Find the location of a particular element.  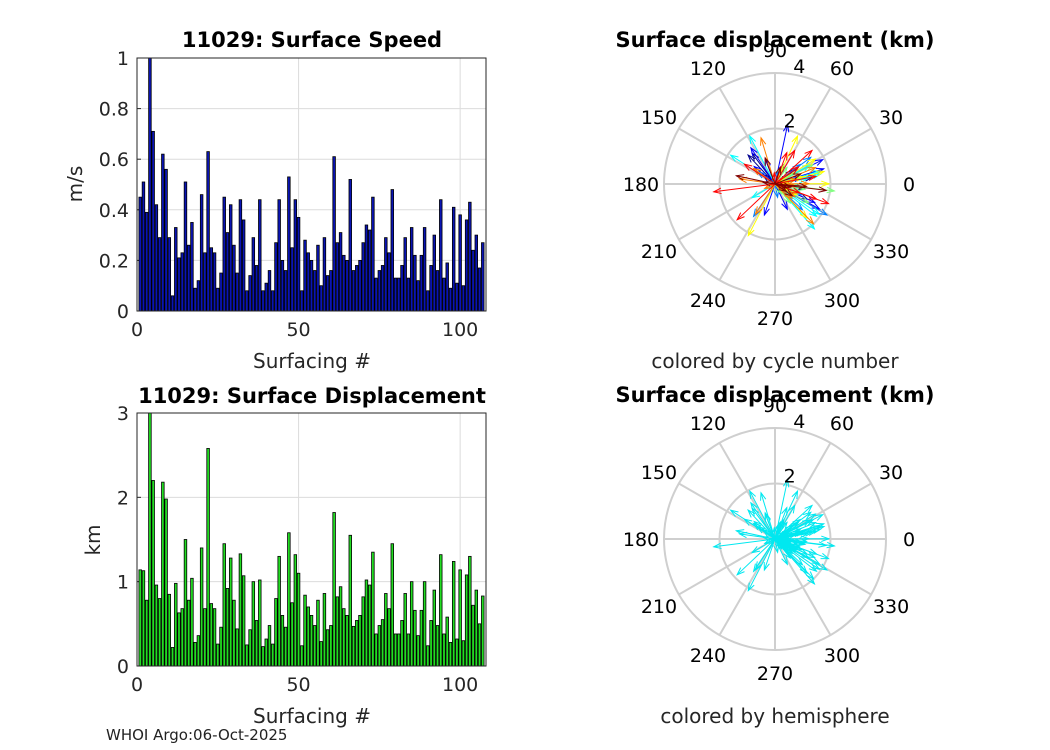

angle-label: 300 is located at coordinates (842, 656).